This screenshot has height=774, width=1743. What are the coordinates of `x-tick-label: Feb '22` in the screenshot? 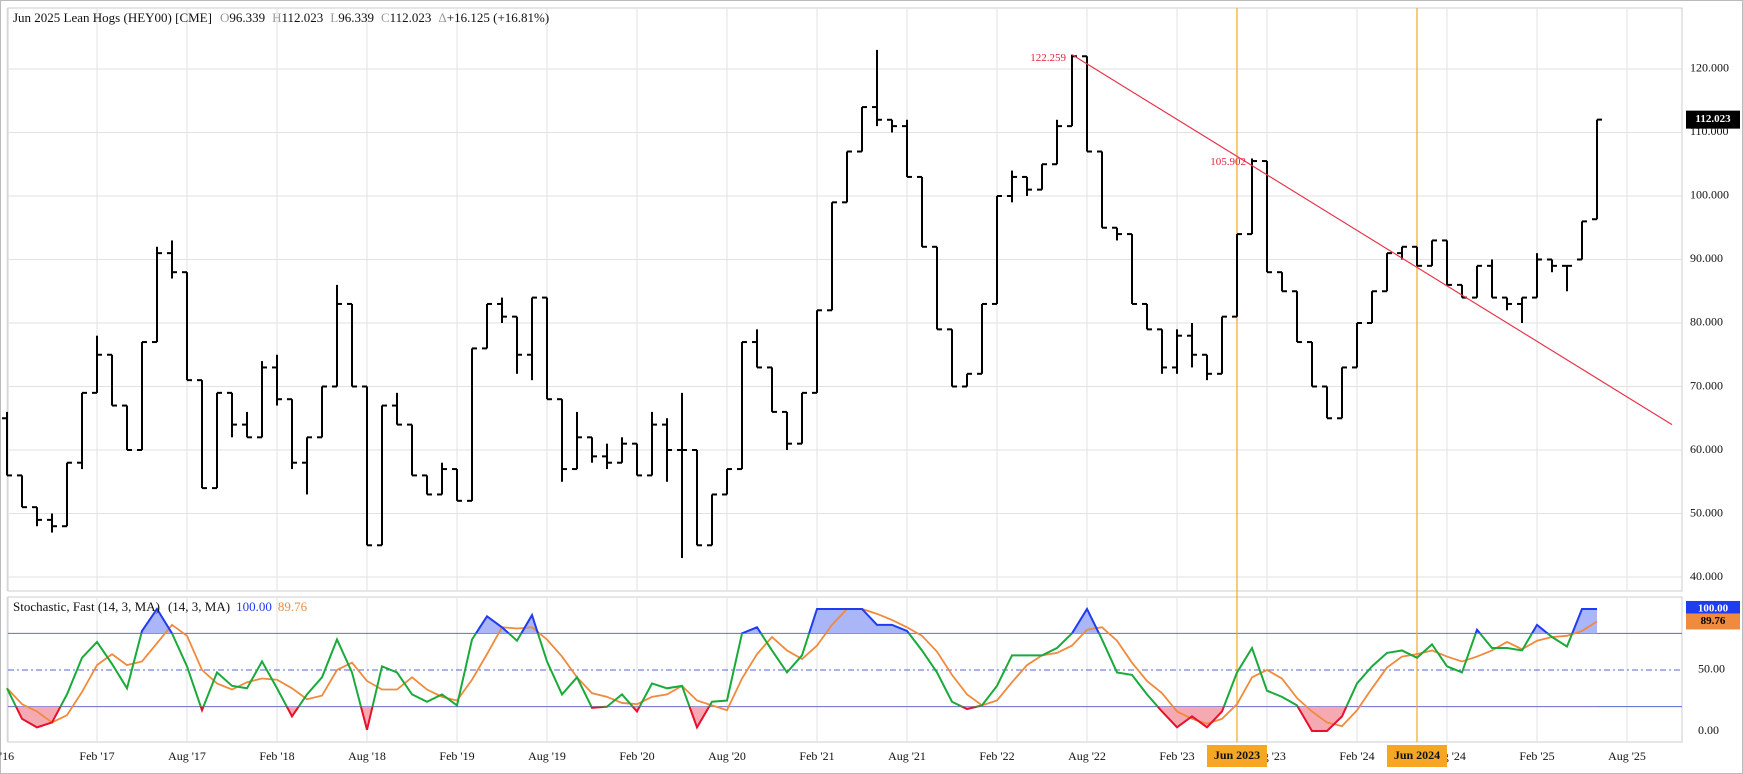 It's located at (996, 756).